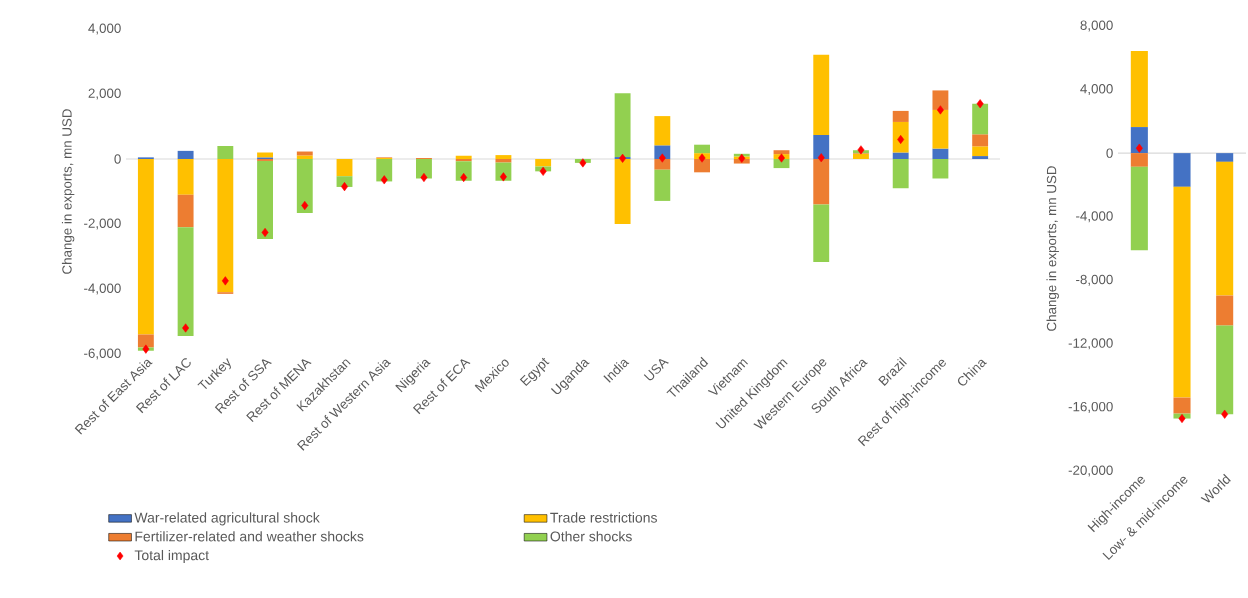 The height and width of the screenshot is (598, 1248). Describe the element at coordinates (102, 224) in the screenshot. I see `y-tick-label: -2,000` at that location.